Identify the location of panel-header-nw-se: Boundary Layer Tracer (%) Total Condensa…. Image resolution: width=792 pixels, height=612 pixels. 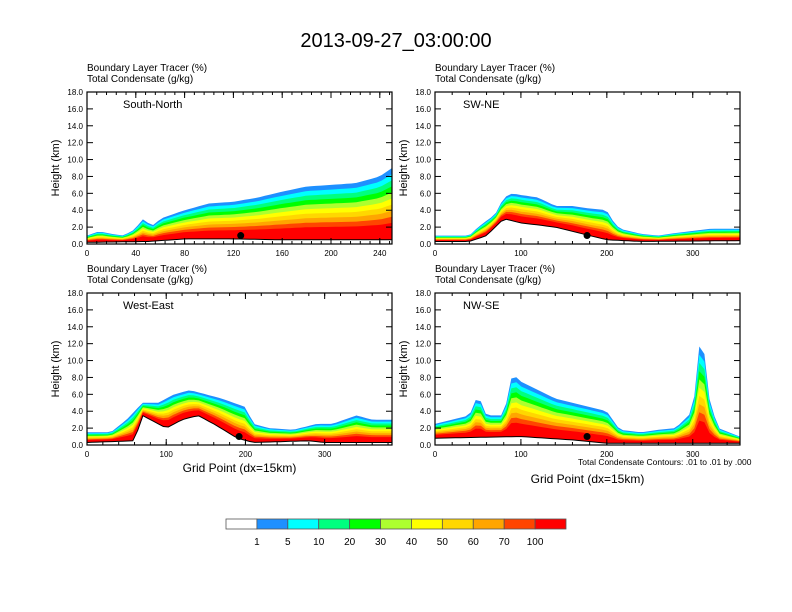
(495, 275).